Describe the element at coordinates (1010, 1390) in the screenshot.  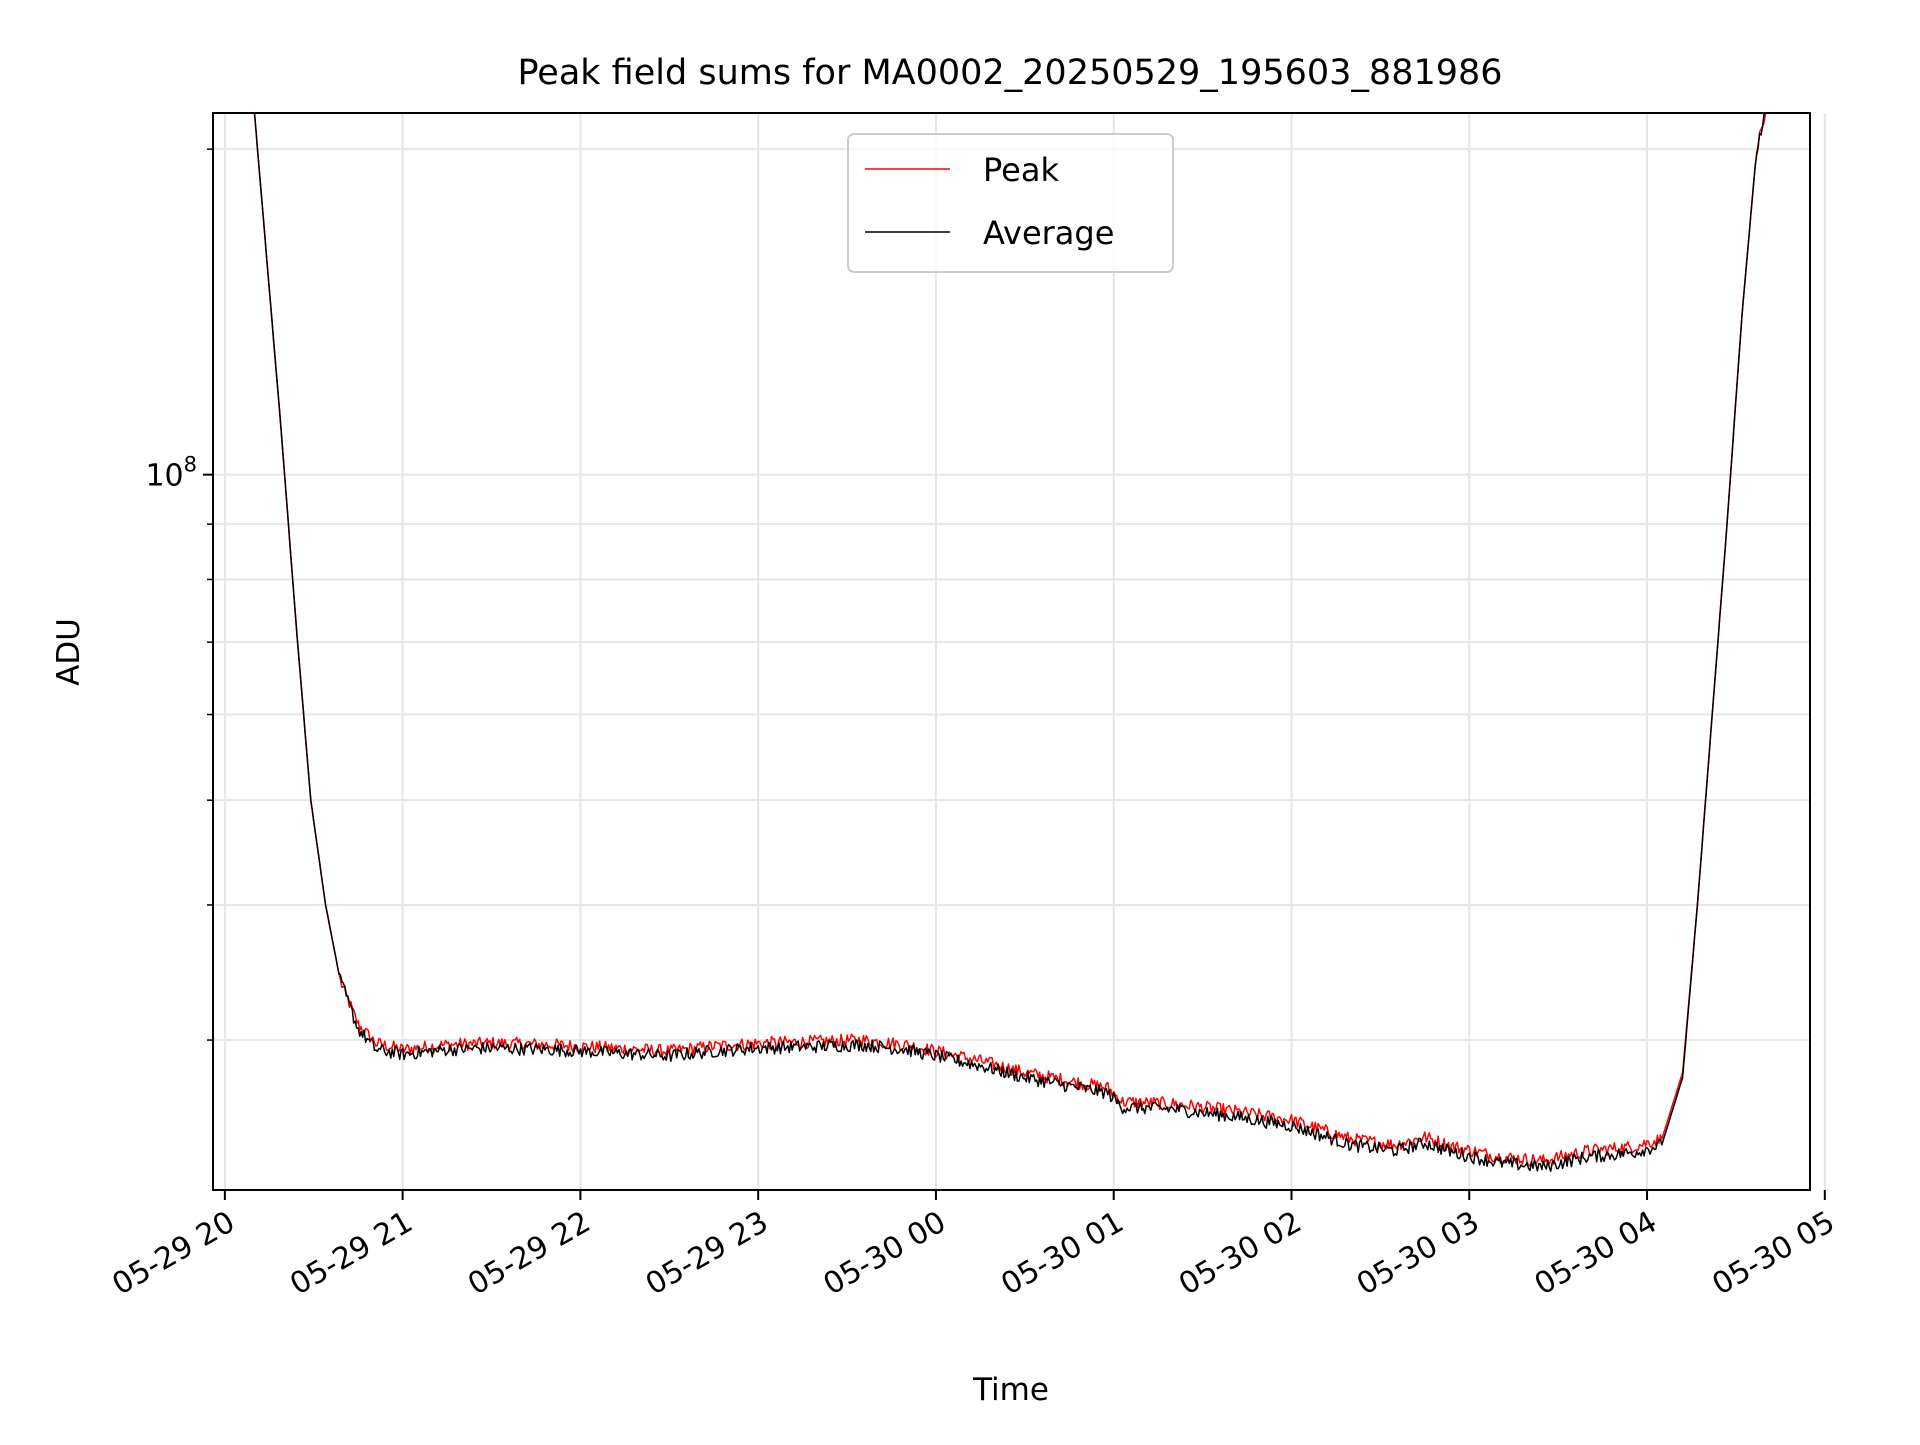
I see `x-axis-label: Time` at that location.